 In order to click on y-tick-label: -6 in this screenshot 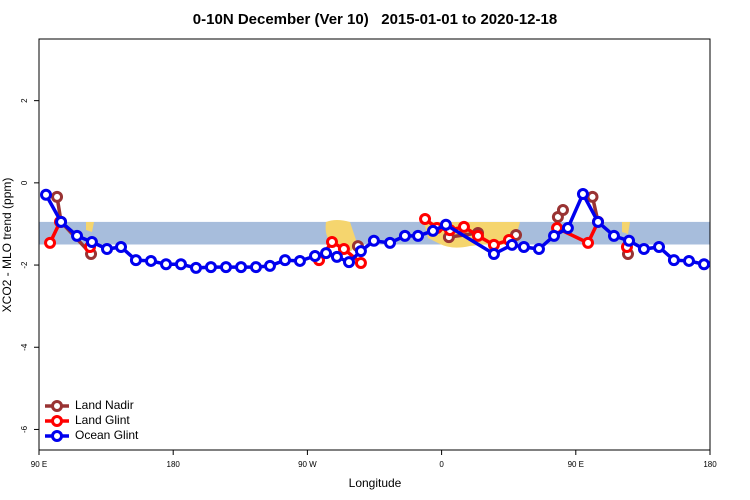, I will do `click(24, 429)`.